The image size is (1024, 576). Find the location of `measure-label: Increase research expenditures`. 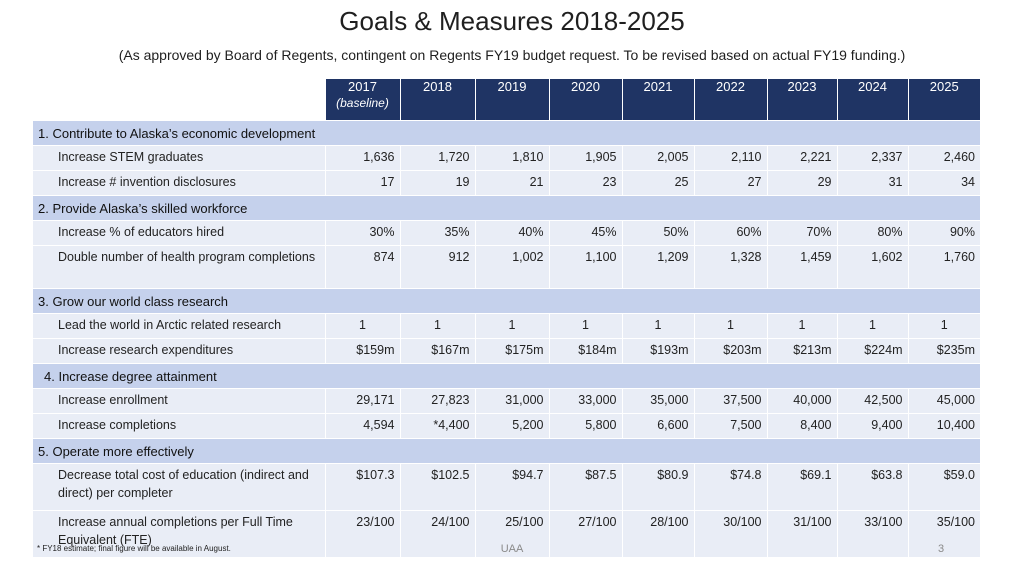

measure-label: Increase research expenditures is located at coordinates (179, 351).